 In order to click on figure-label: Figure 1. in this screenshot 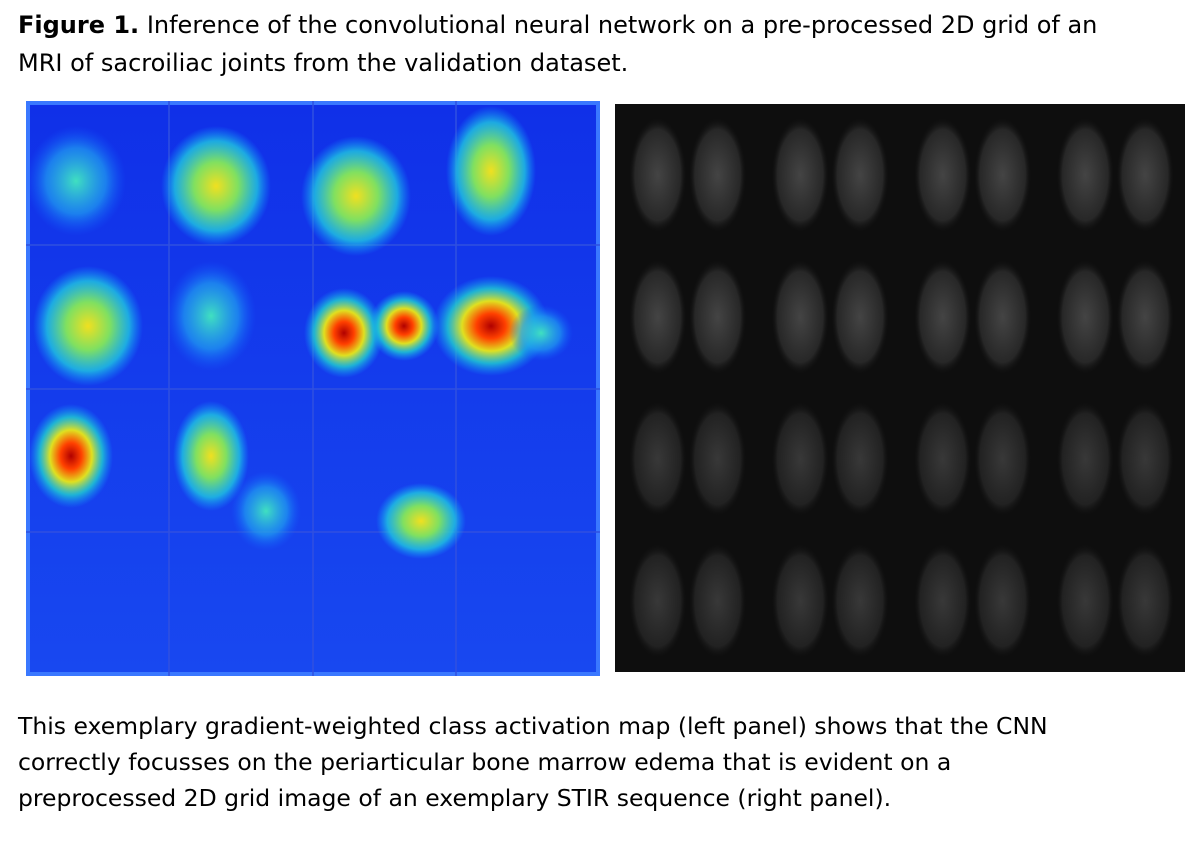, I will do `click(79, 25)`.